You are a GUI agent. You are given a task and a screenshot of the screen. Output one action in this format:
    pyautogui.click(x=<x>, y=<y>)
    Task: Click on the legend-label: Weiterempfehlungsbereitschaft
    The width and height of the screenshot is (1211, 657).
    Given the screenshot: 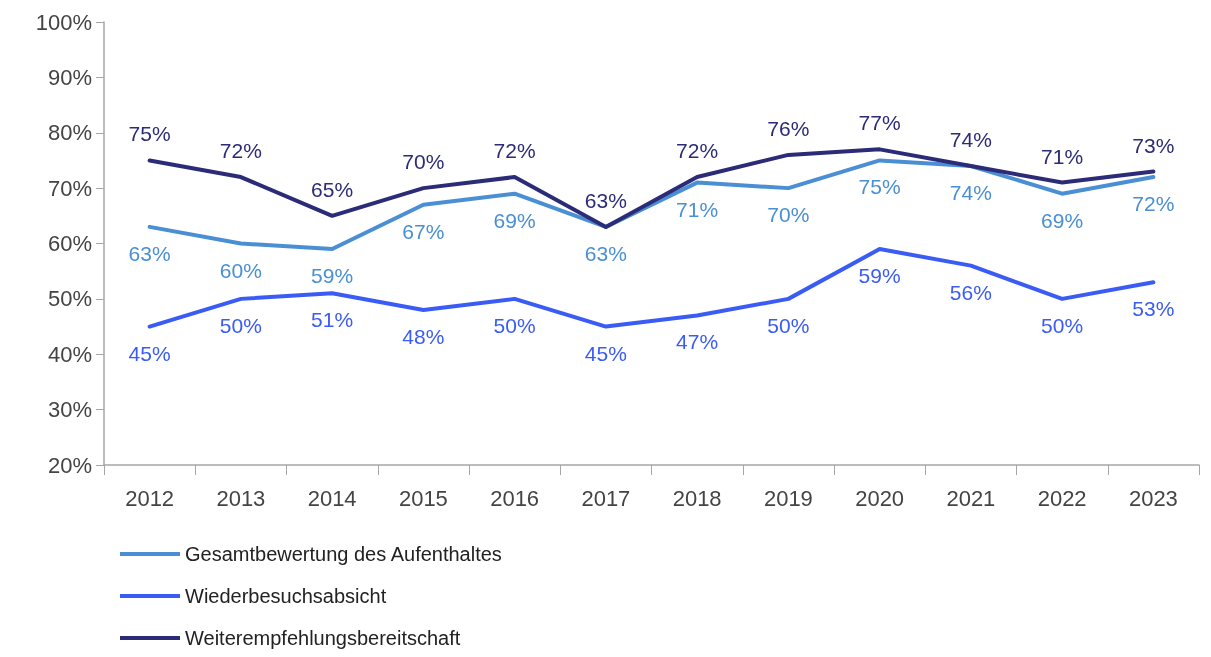 What is the action you would take?
    pyautogui.click(x=323, y=638)
    